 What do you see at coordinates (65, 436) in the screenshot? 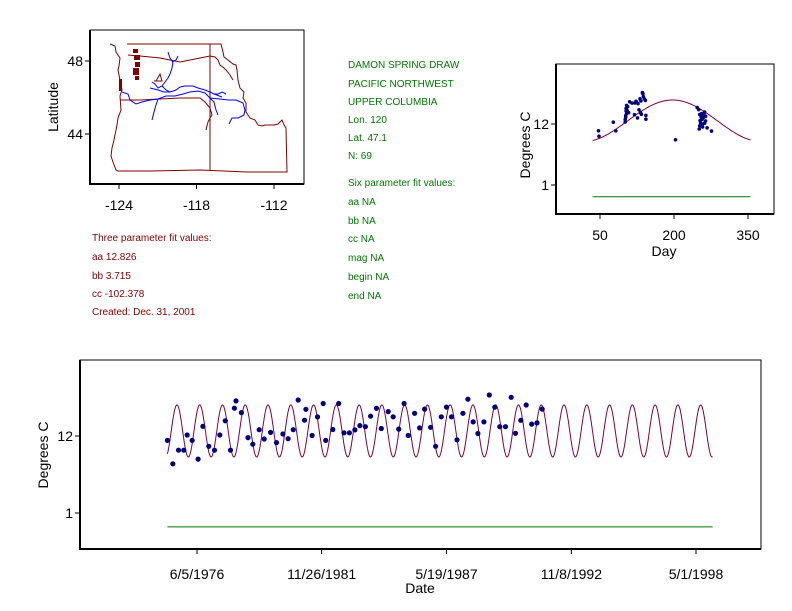
I see `date-chart-y-tick-label: 12` at bounding box center [65, 436].